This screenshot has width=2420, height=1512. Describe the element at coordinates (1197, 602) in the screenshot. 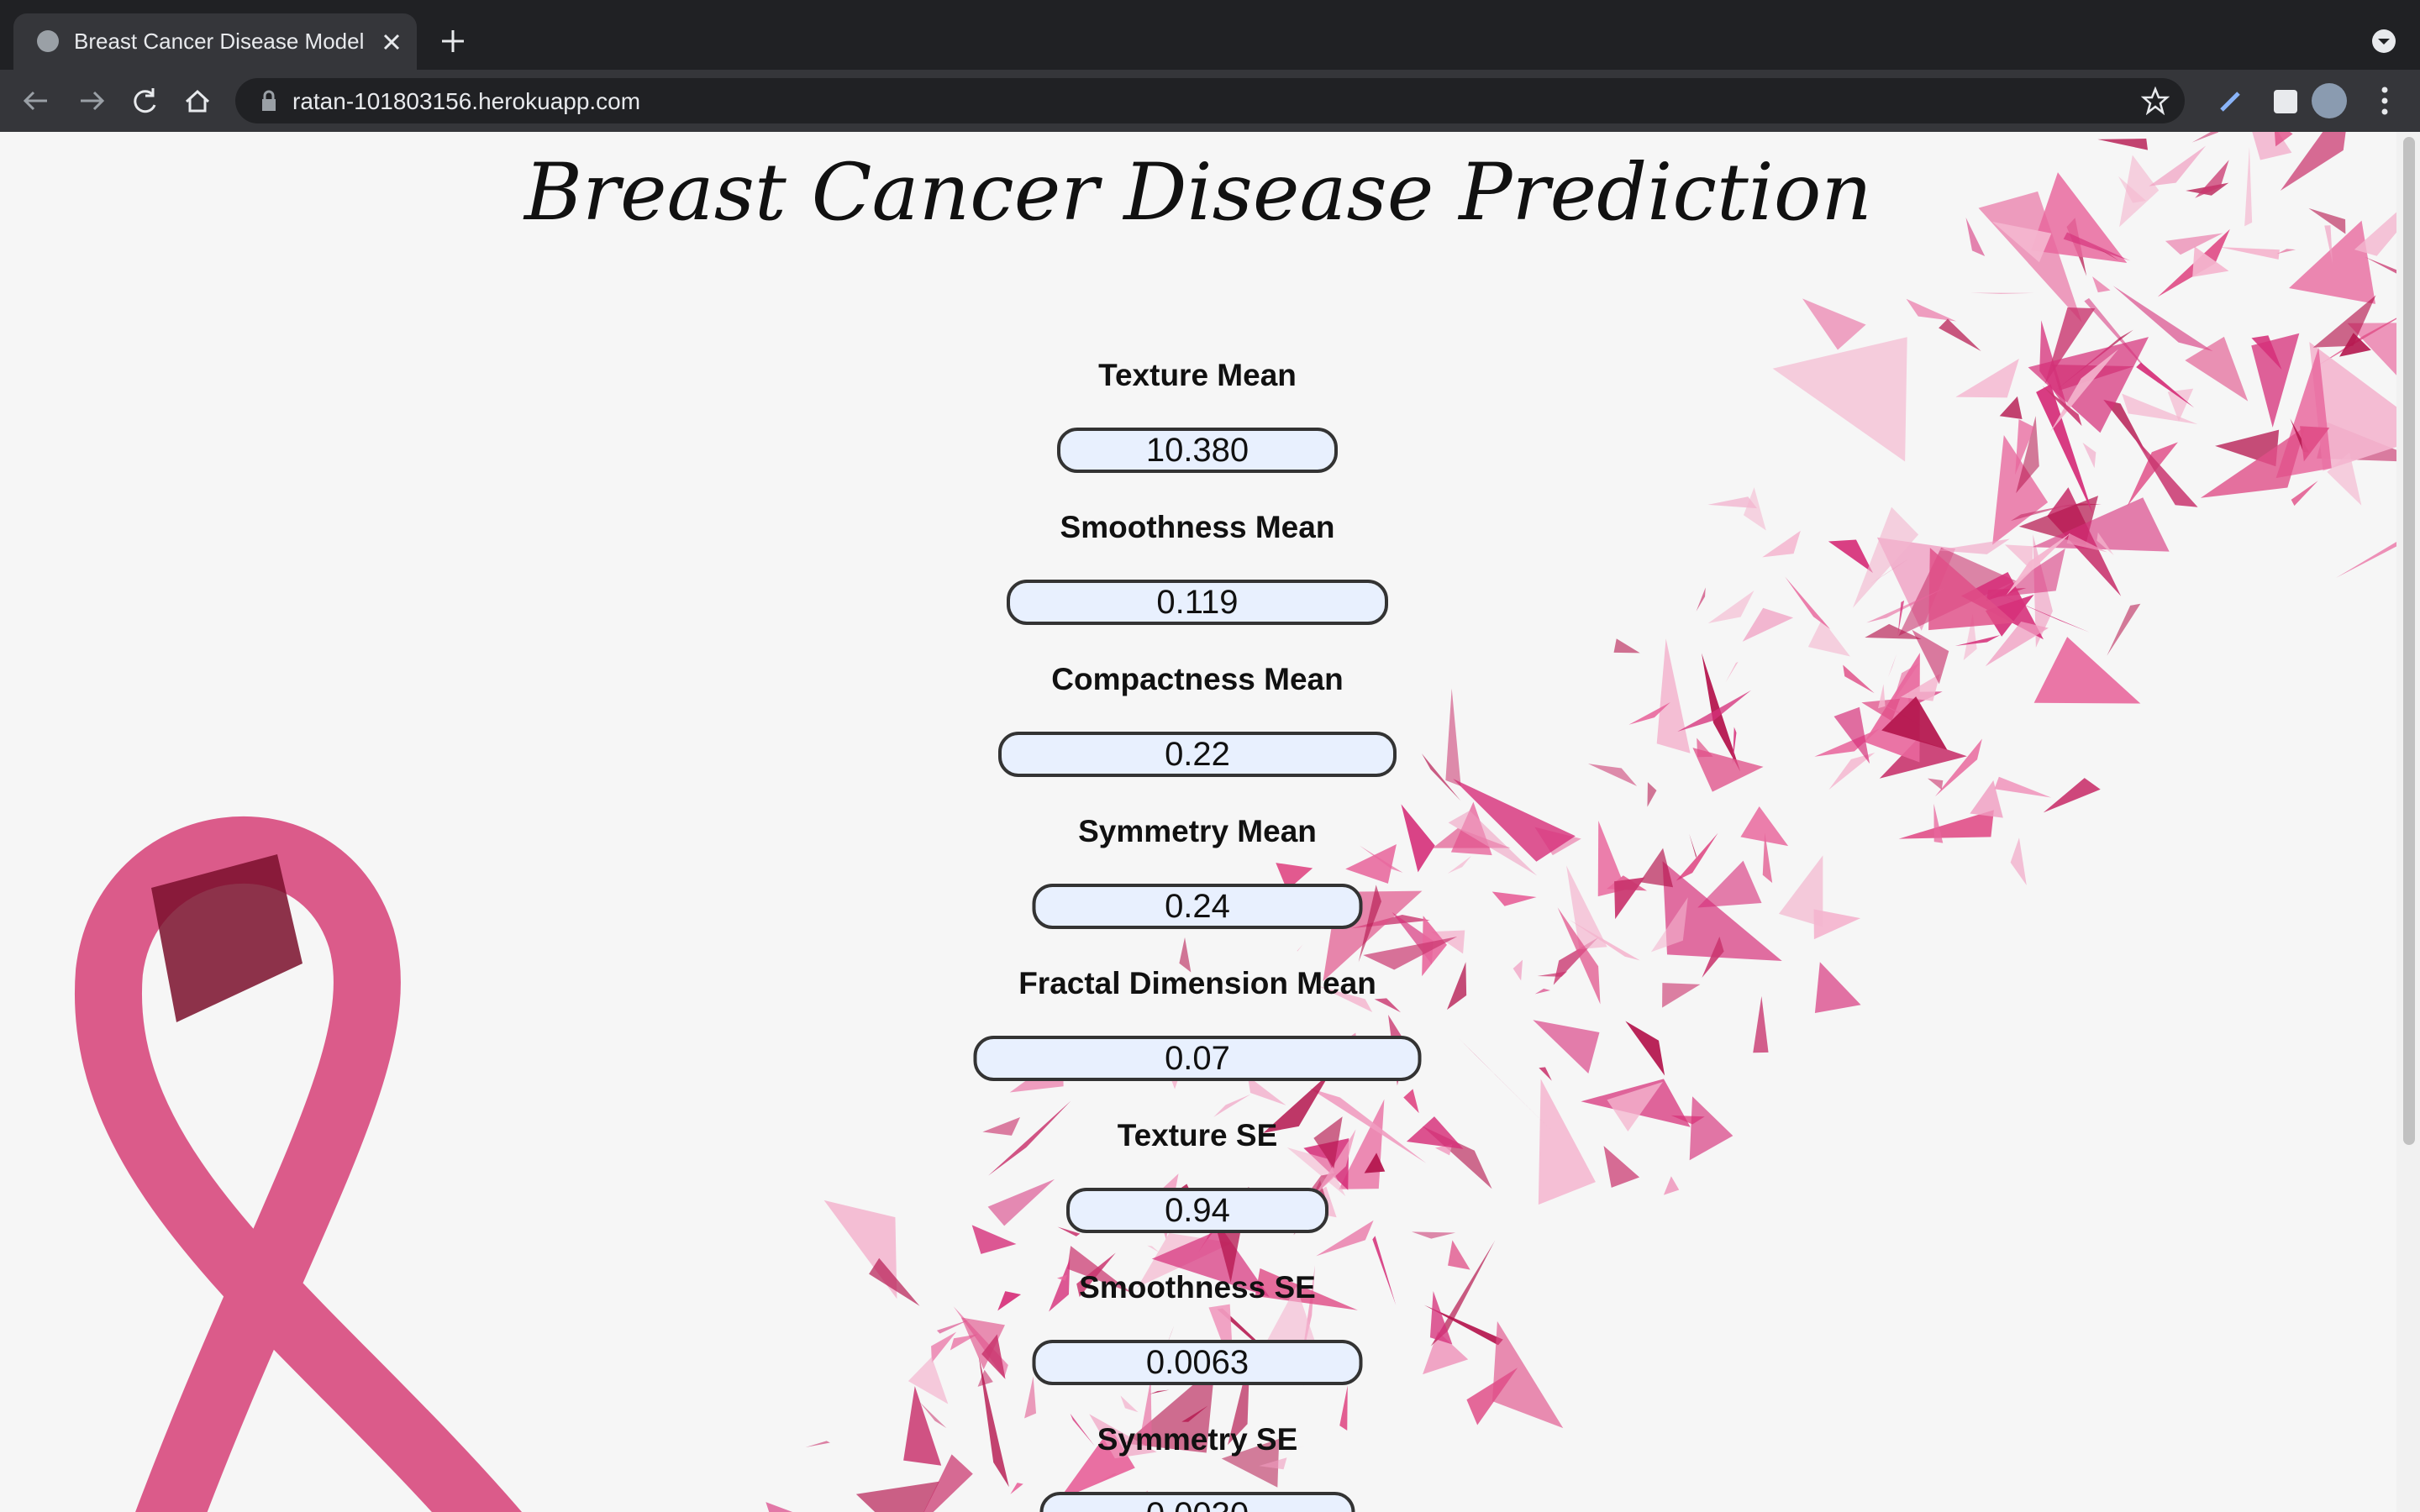

I see `input-field: 0.119` at that location.